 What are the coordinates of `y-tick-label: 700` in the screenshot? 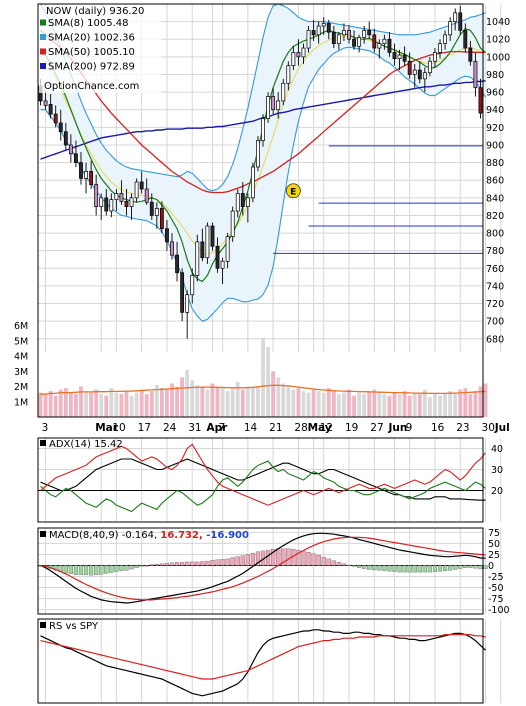 It's located at (495, 322).